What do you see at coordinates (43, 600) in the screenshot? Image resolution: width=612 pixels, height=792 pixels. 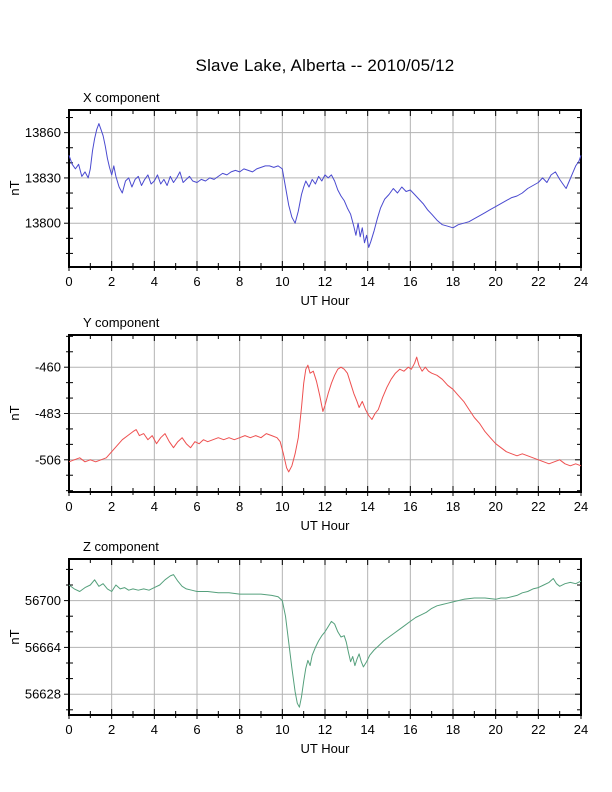 I see `y-tick-label: 56700` at bounding box center [43, 600].